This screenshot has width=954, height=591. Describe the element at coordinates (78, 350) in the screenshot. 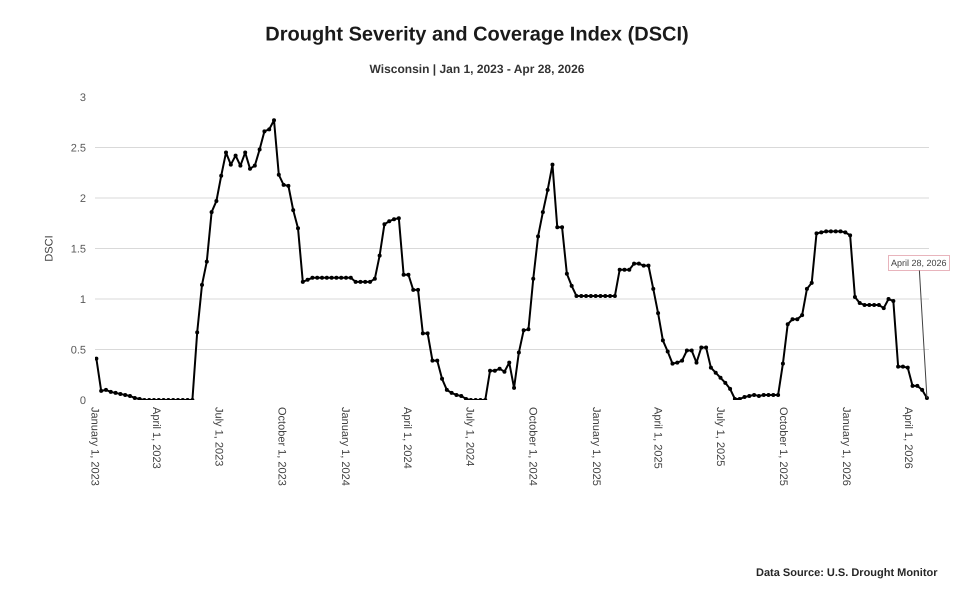

I see `y-tick-label: 0.5` at that location.